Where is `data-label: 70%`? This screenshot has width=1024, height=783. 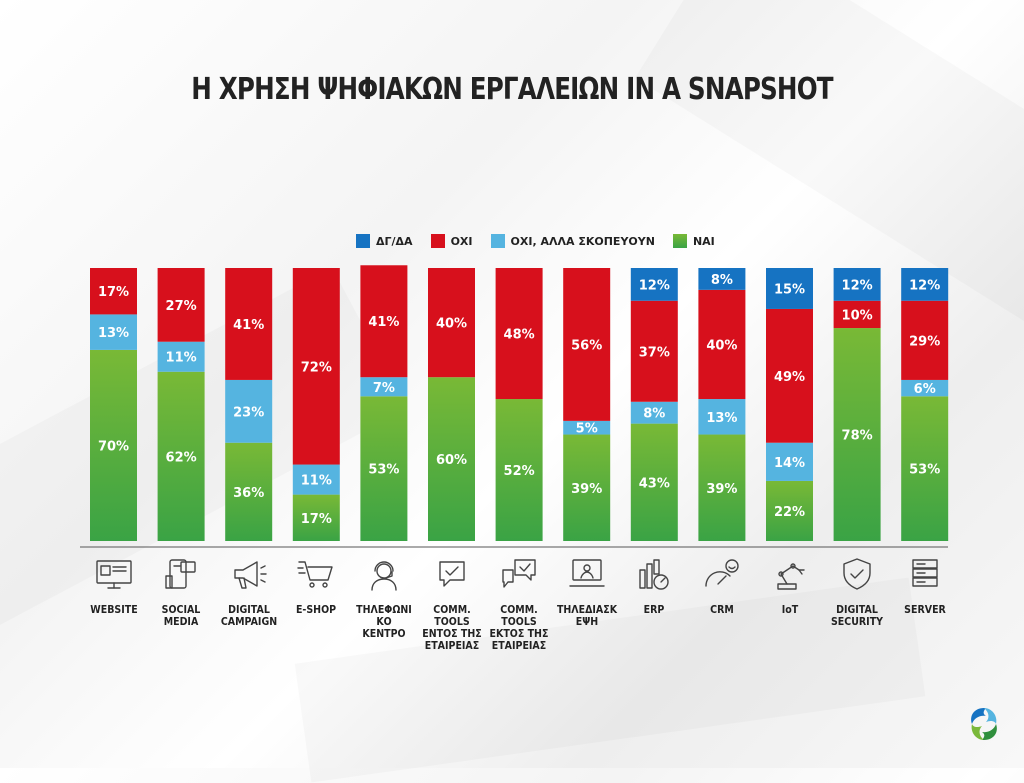
data-label: 70% is located at coordinates (113, 446).